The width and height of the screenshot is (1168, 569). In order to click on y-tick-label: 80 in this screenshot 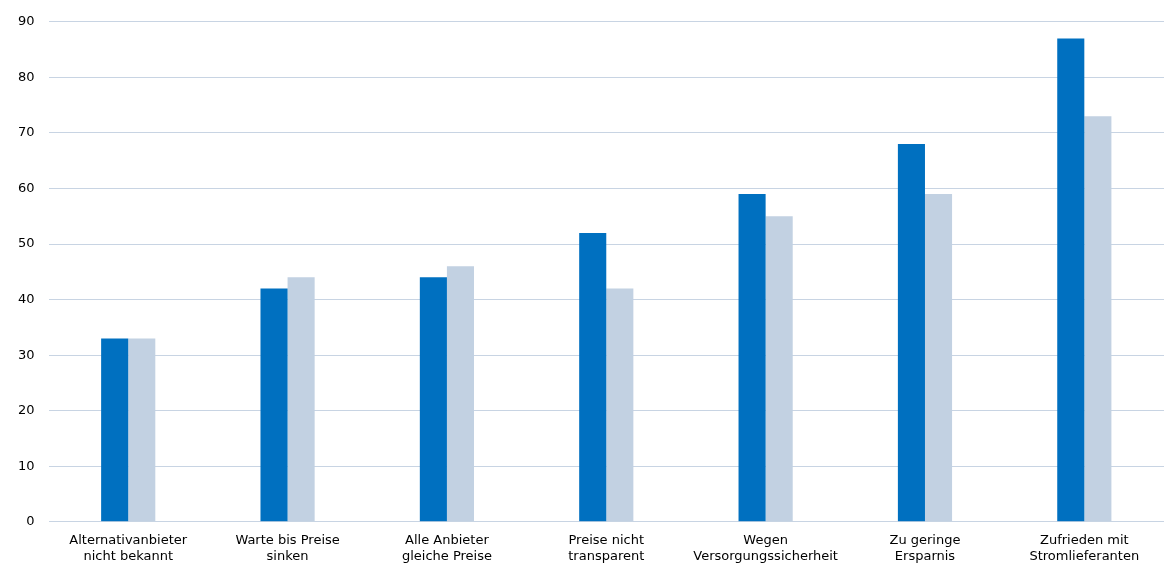, I will do `click(26, 76)`.